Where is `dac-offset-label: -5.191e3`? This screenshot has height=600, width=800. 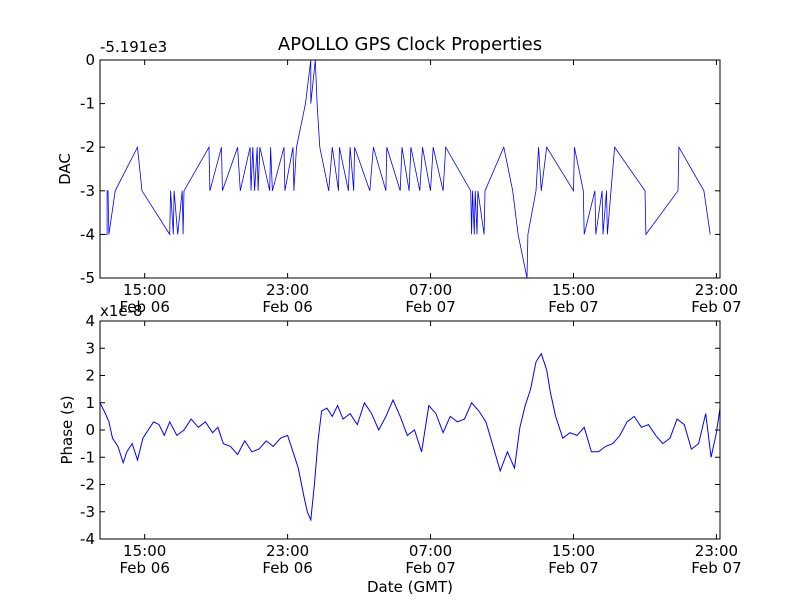
dac-offset-label: -5.191e3 is located at coordinates (133, 47).